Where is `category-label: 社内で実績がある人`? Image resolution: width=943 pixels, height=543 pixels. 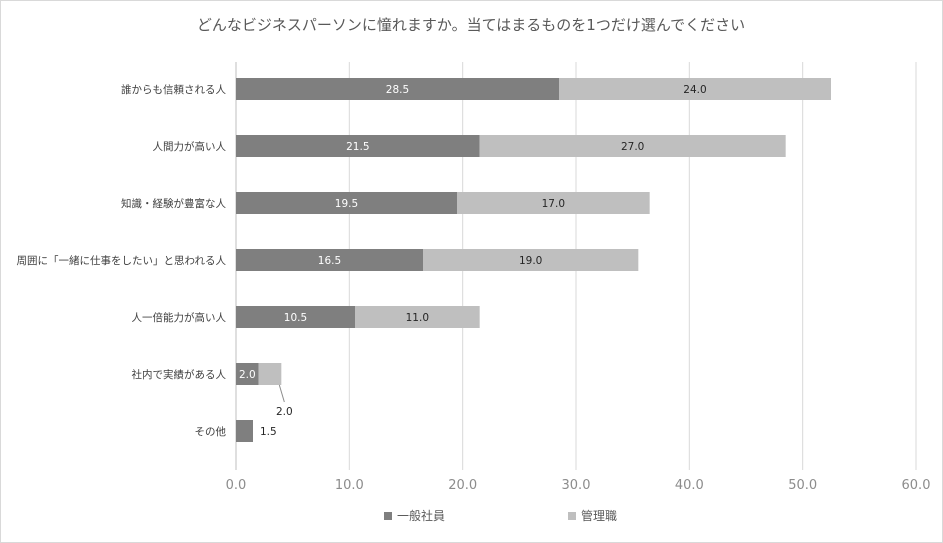
category-label: 社内で実績がある人 is located at coordinates (179, 374).